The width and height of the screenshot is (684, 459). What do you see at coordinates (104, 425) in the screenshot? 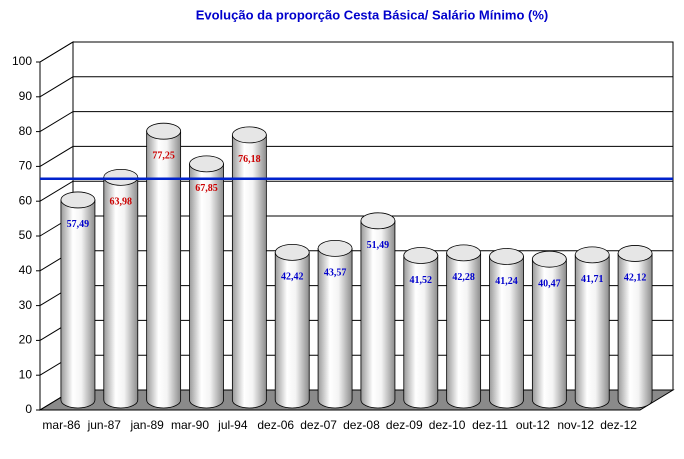
I see `x-tick-label: jun-87` at bounding box center [104, 425].